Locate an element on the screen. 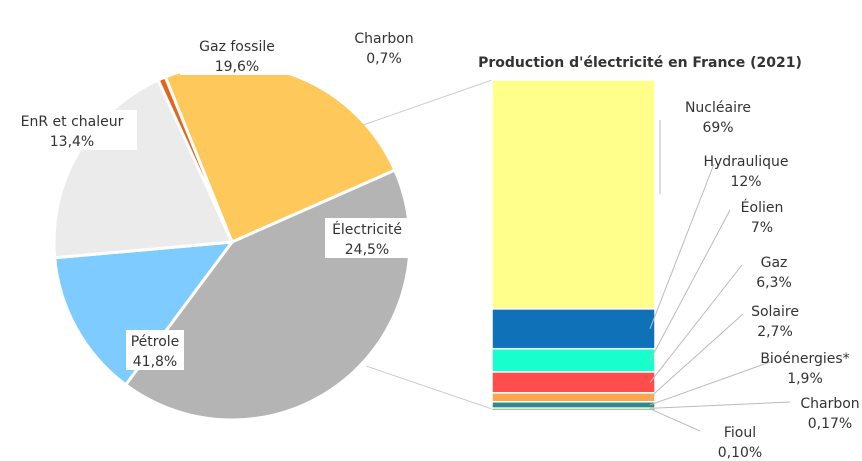  bar-segment-value-label: 7% is located at coordinates (762, 228).